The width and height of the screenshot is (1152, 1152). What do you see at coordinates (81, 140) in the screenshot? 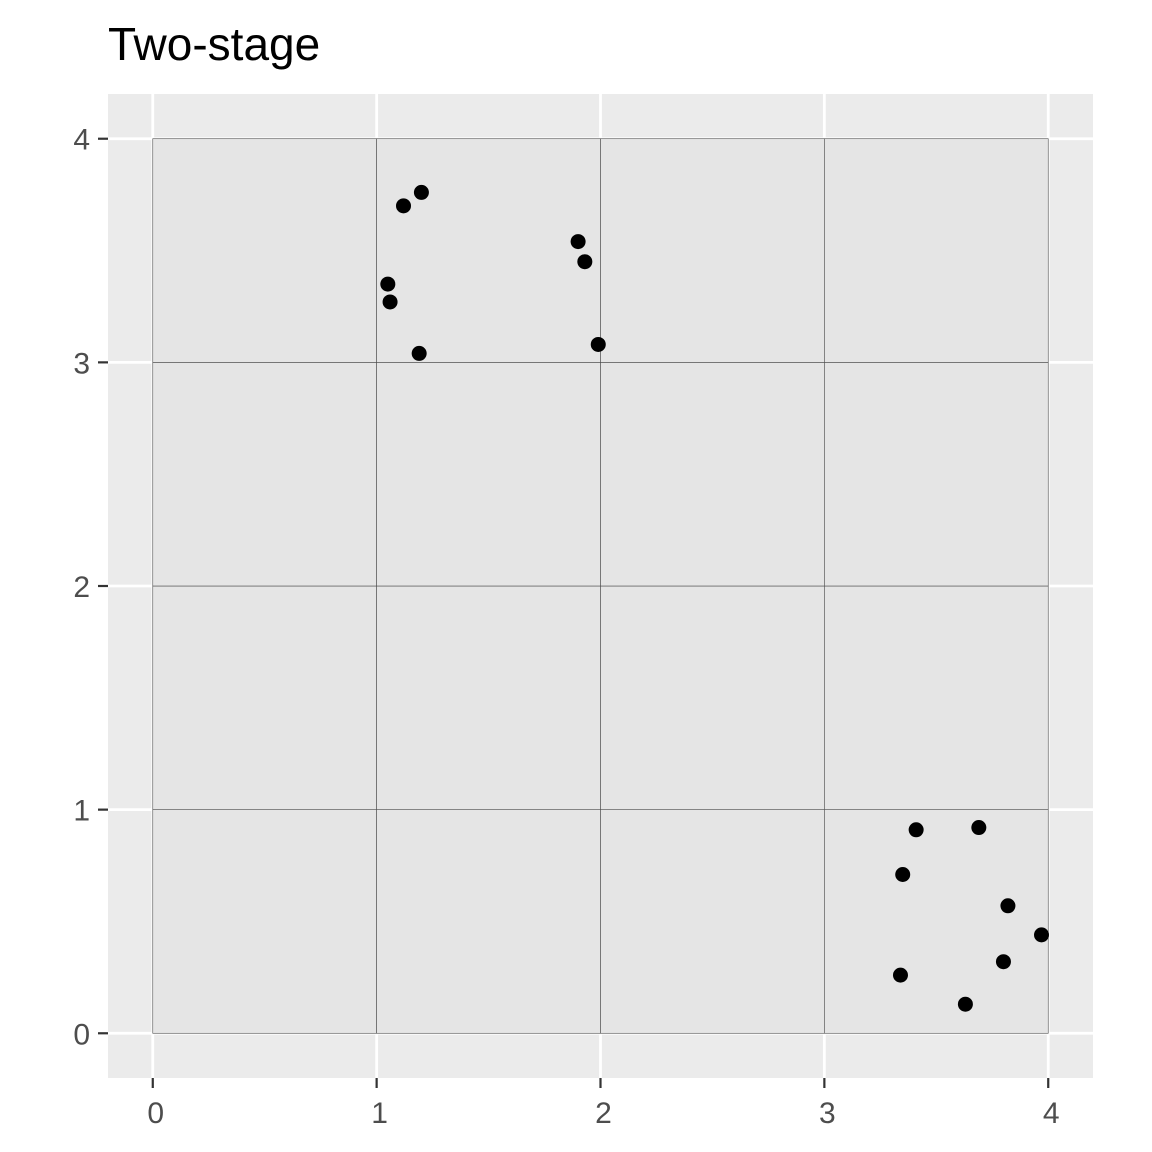
I see `y-tick-label: 4` at bounding box center [81, 140].